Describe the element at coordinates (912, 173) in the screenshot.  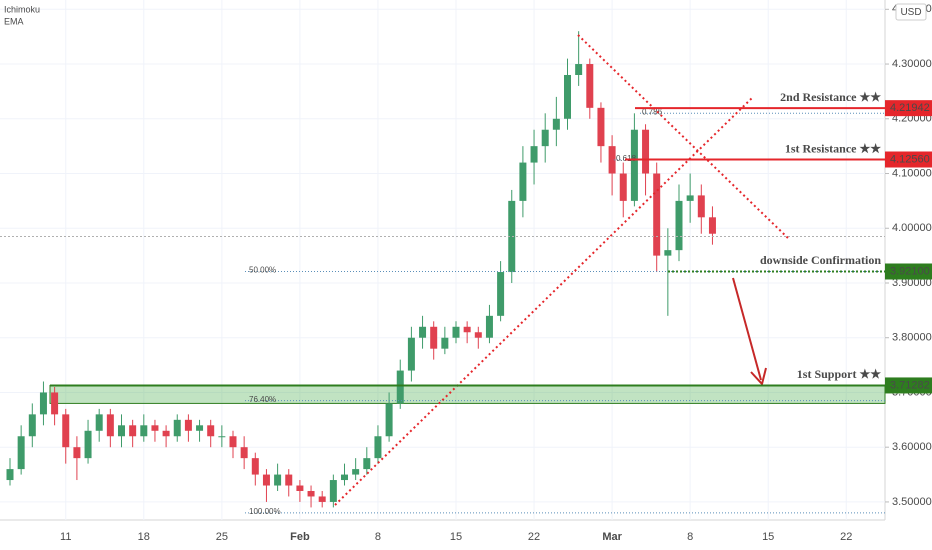
I see `y-tick-label: 4.10000` at that location.